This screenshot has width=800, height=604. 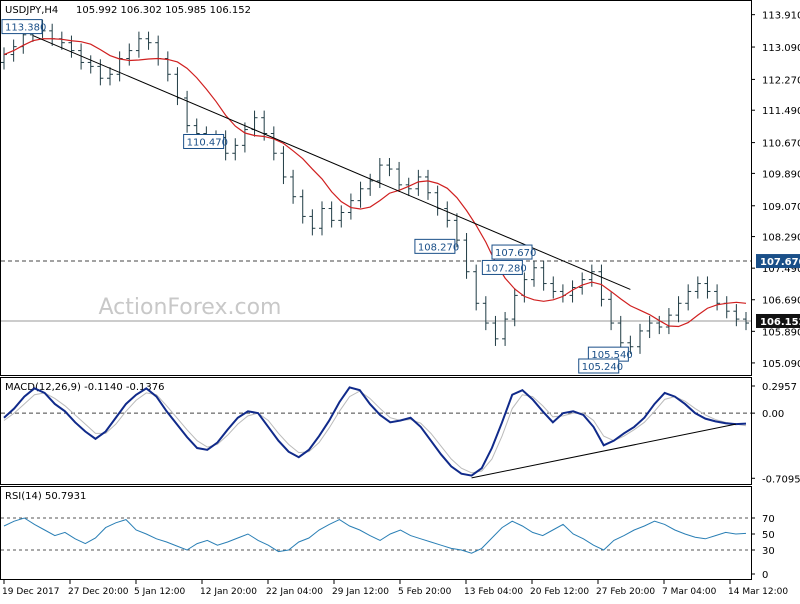 What do you see at coordinates (781, 48) in the screenshot?
I see `price-y-tick-label: 113.090` at bounding box center [781, 48].